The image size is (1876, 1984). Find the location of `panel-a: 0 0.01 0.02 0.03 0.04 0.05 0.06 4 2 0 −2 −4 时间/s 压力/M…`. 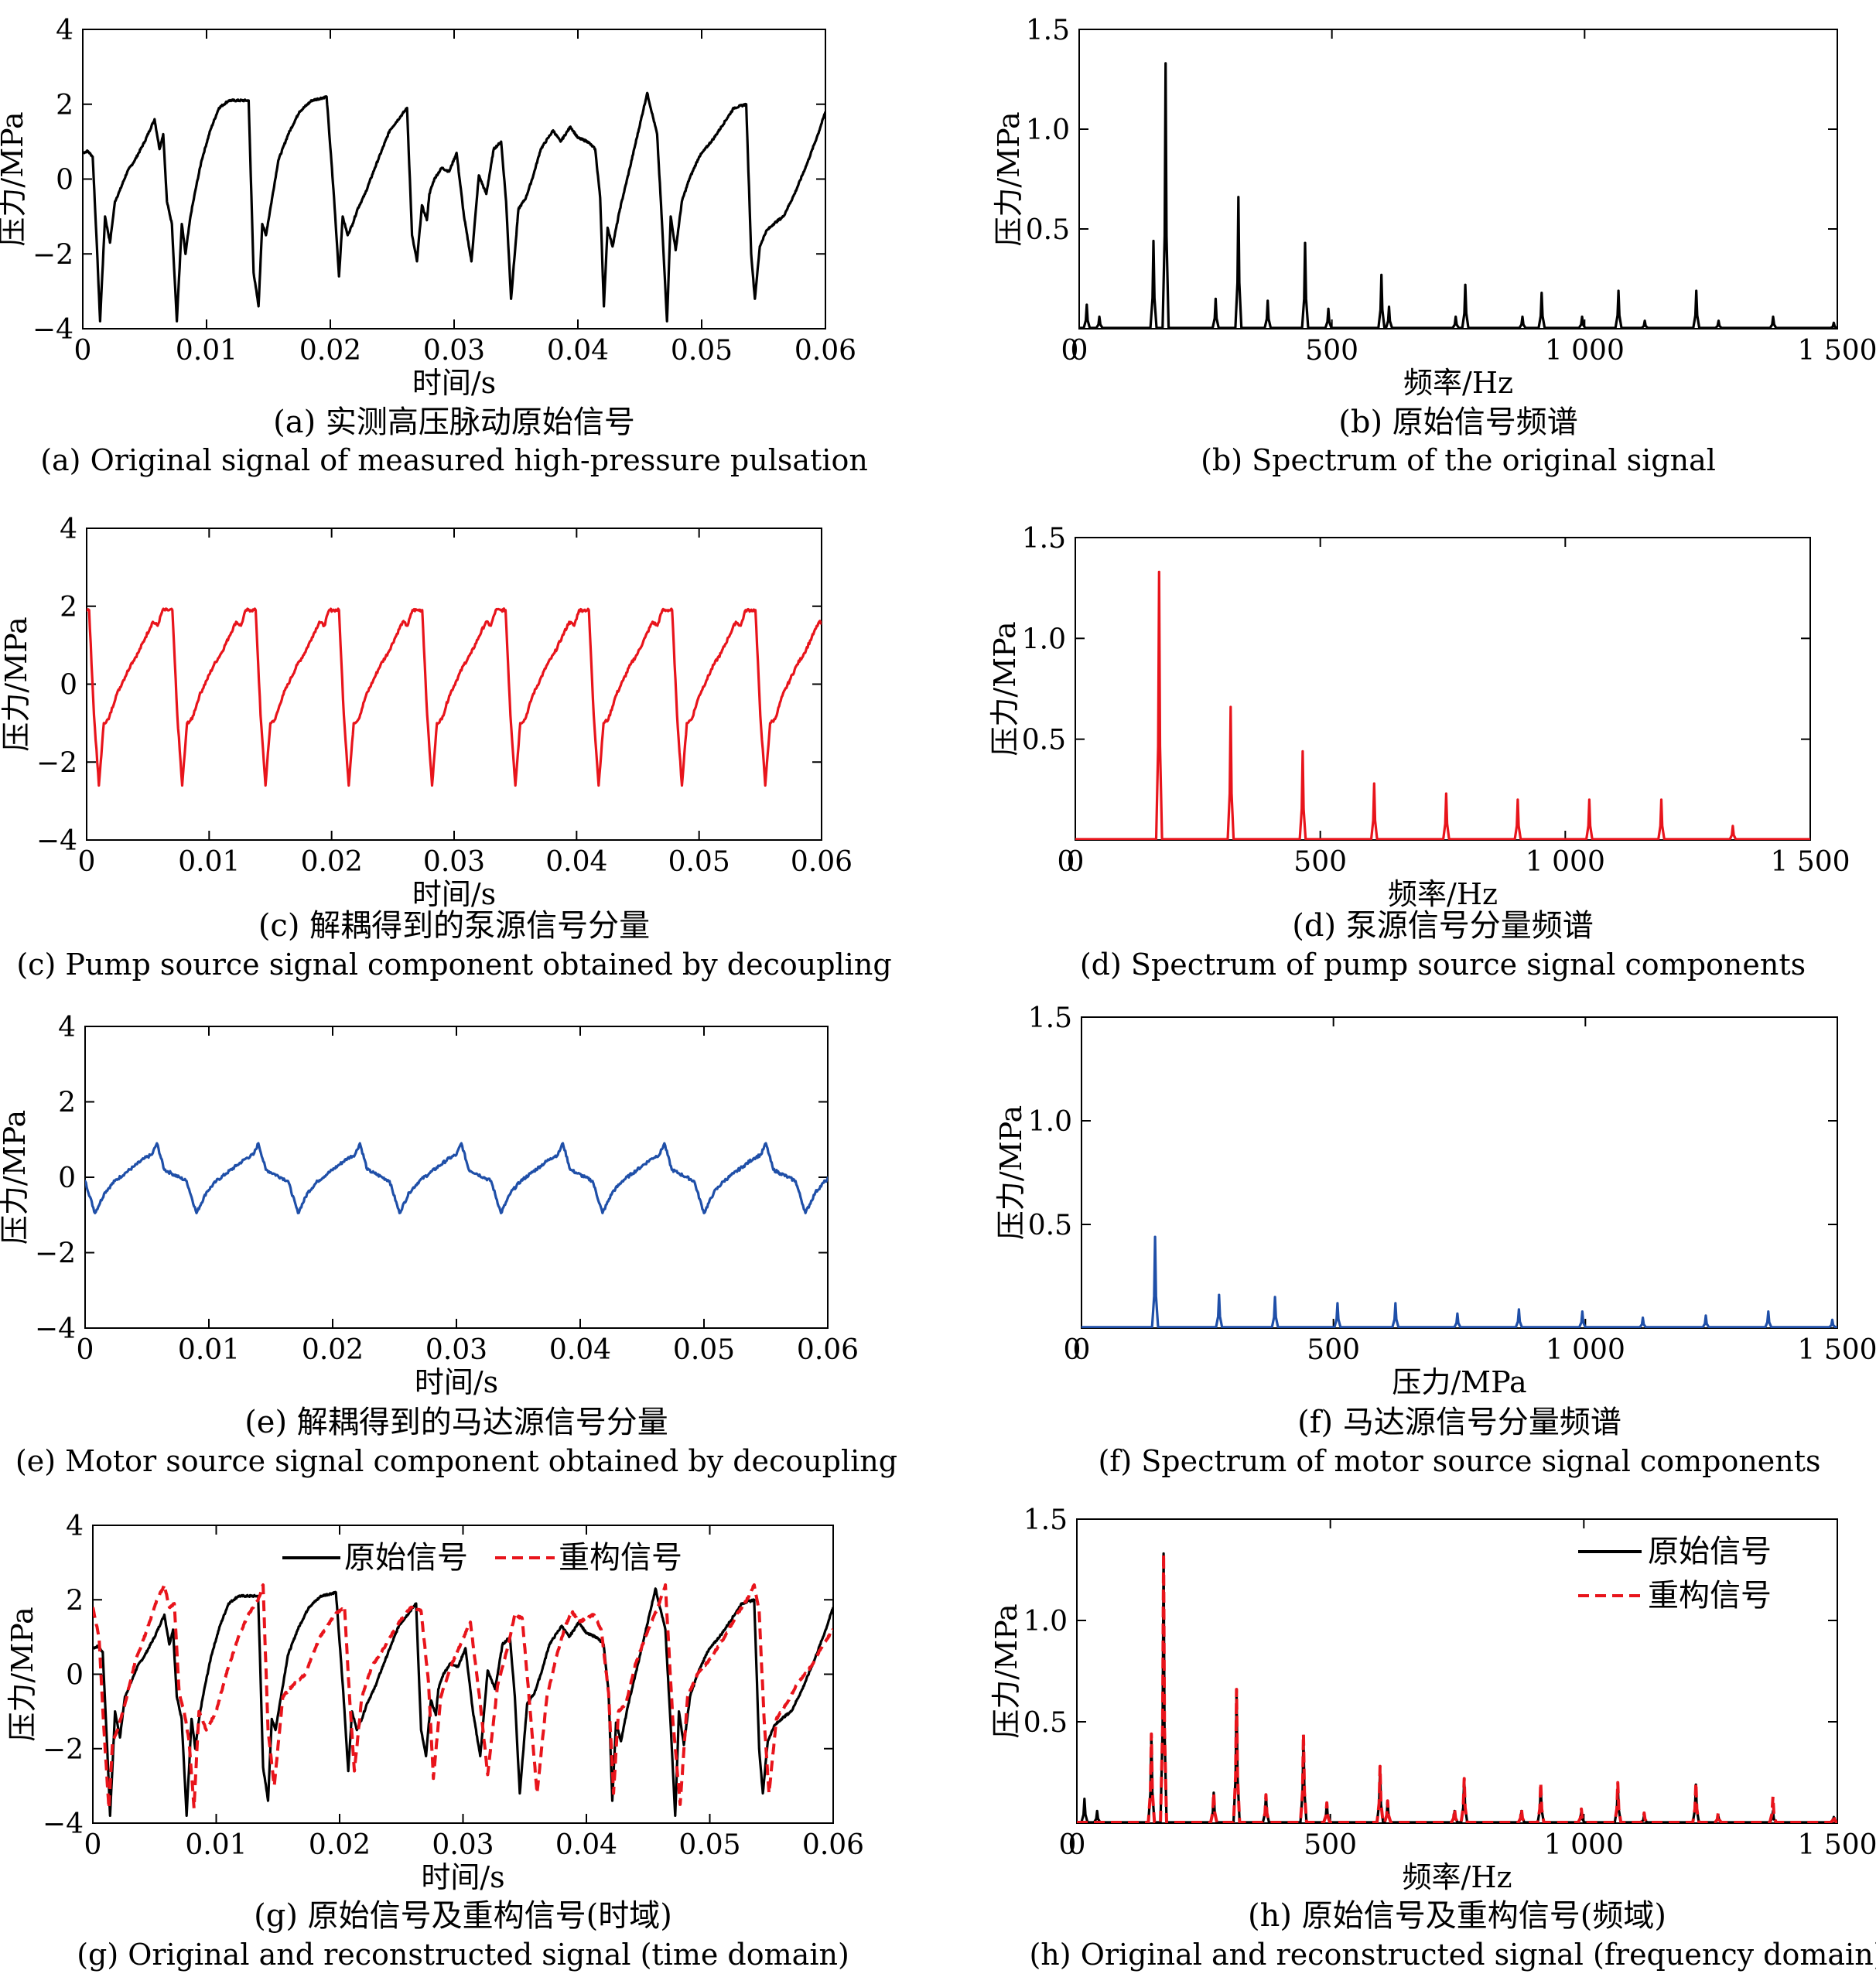

panel-a: 0 0.01 0.02 0.03 0.04 0.05 0.06 4 2 0 −2 −4 时间/s 压力/M… is located at coordinates (434, 246).